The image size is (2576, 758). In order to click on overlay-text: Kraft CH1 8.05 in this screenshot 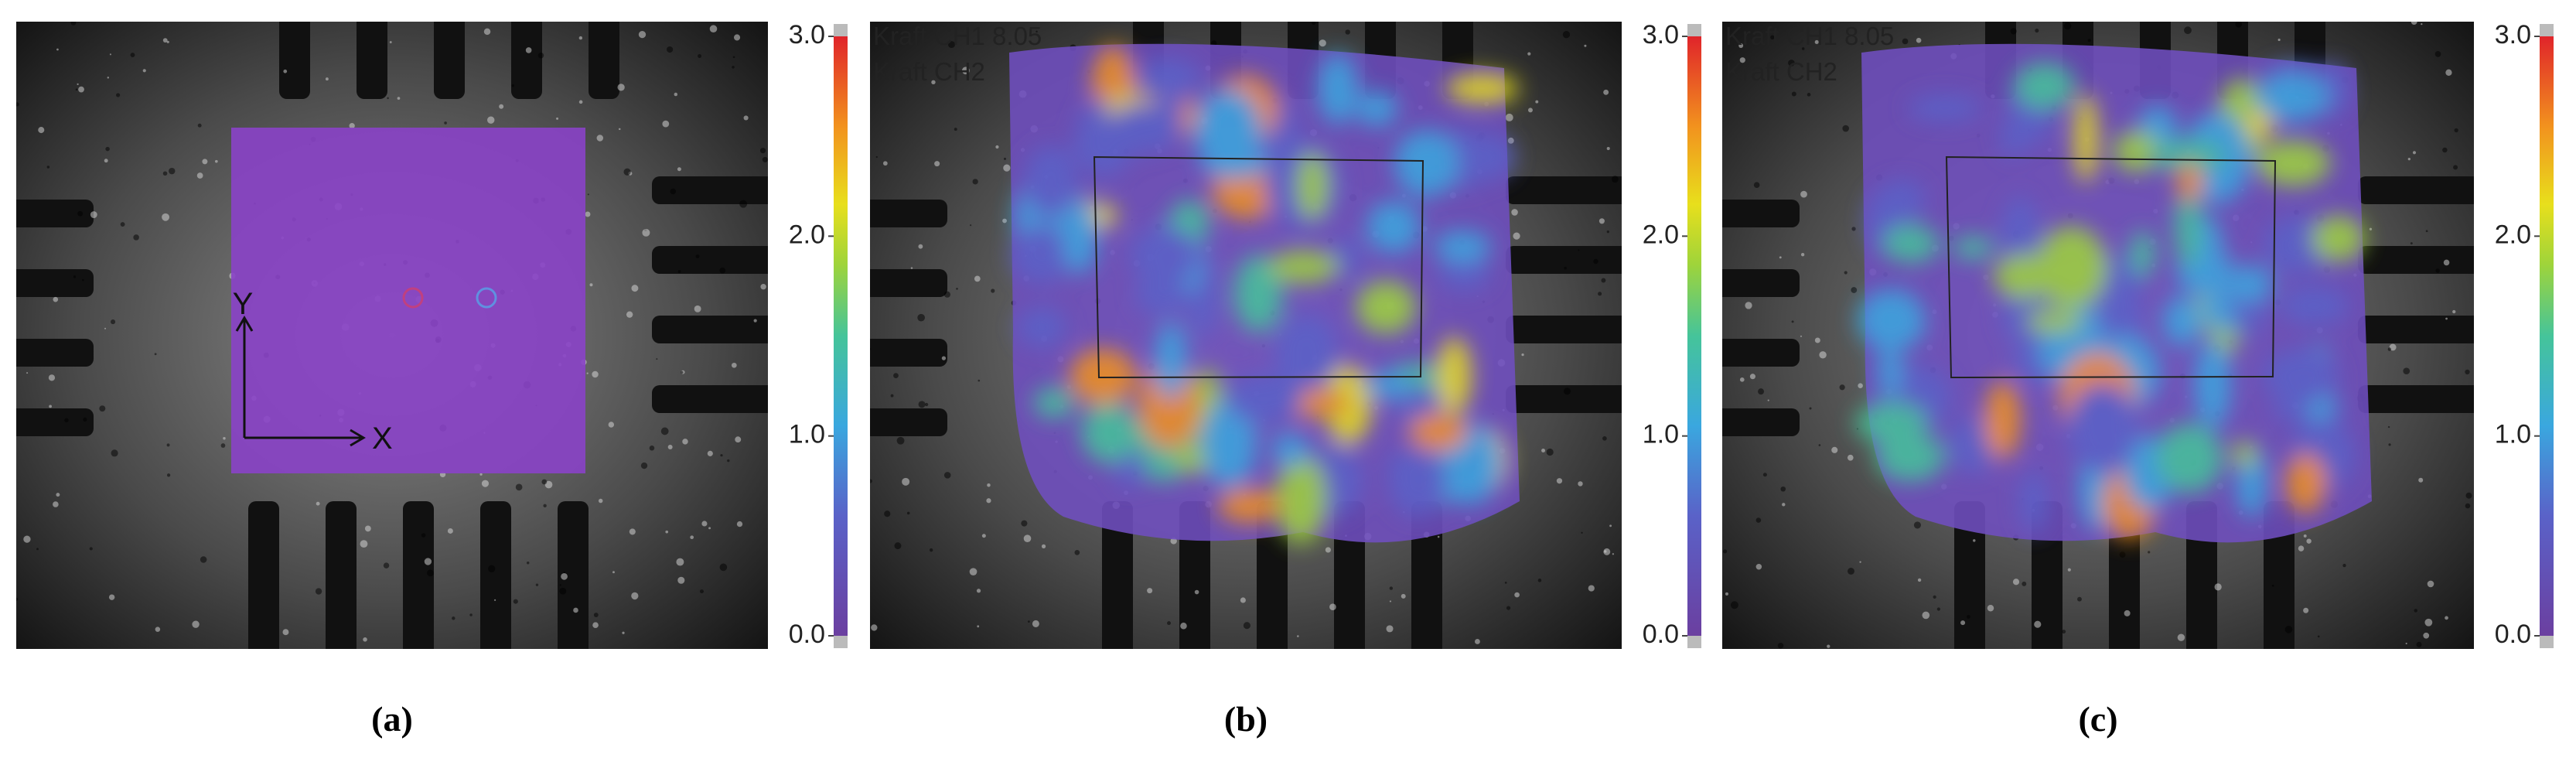, I will do `click(1810, 36)`.